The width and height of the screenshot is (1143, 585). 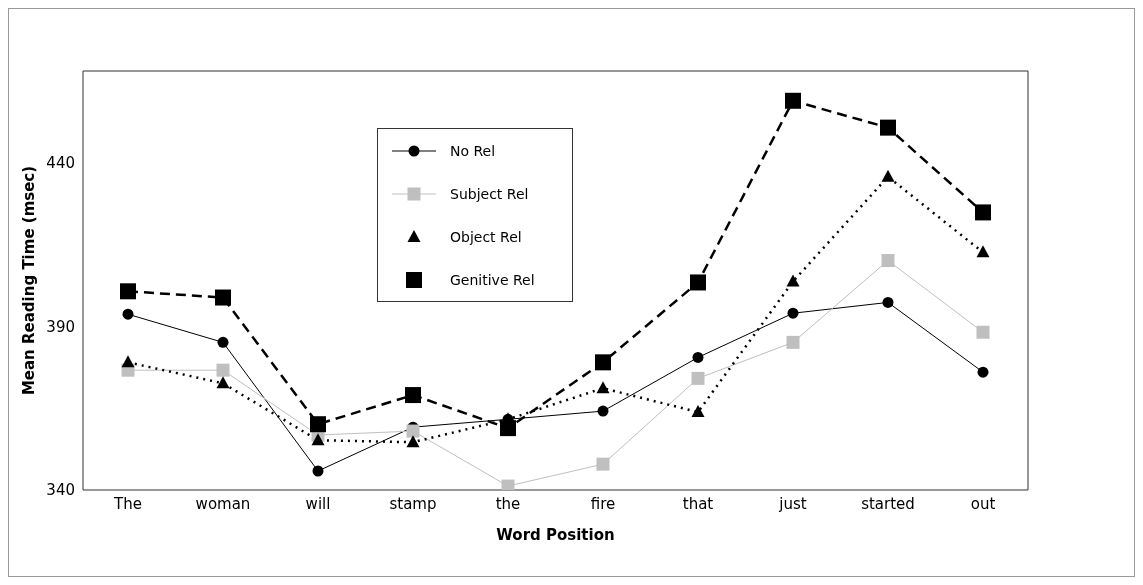 What do you see at coordinates (555, 535) in the screenshot?
I see `x-axis-title: Word Position` at bounding box center [555, 535].